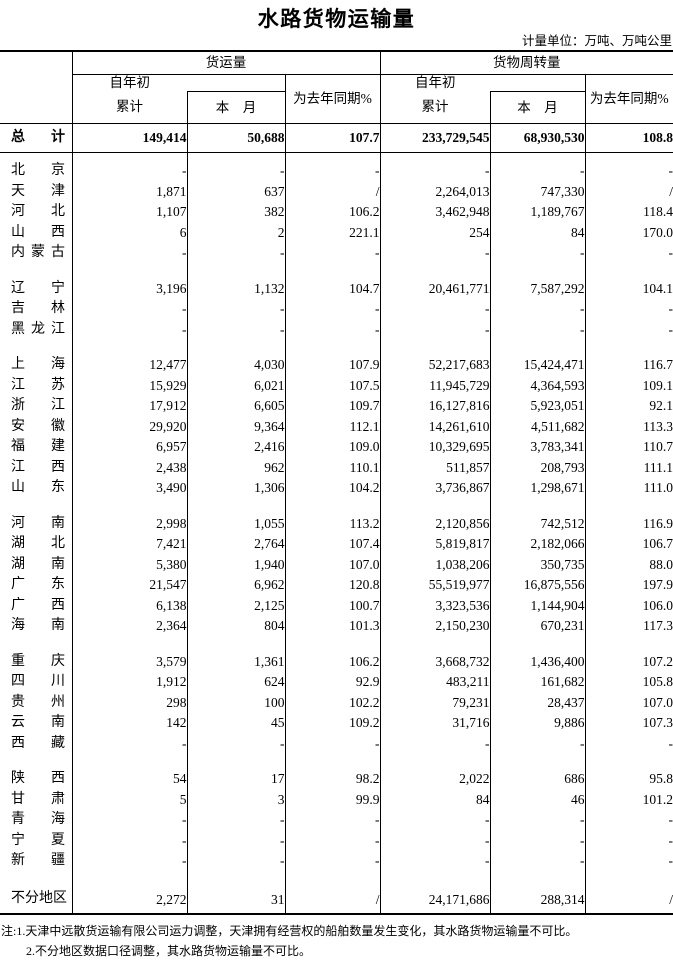 The width and height of the screenshot is (673, 964). I want to click on value-cell: 113.3, so click(628, 426).